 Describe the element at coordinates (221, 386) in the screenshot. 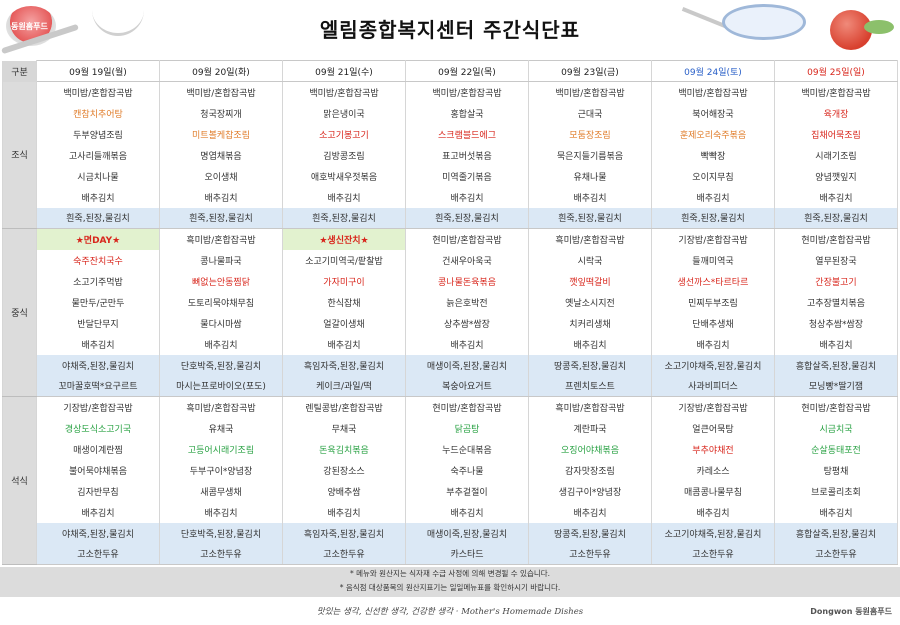

I see `menu-sub-cell: 마시는프로바이오(포도)` at that location.